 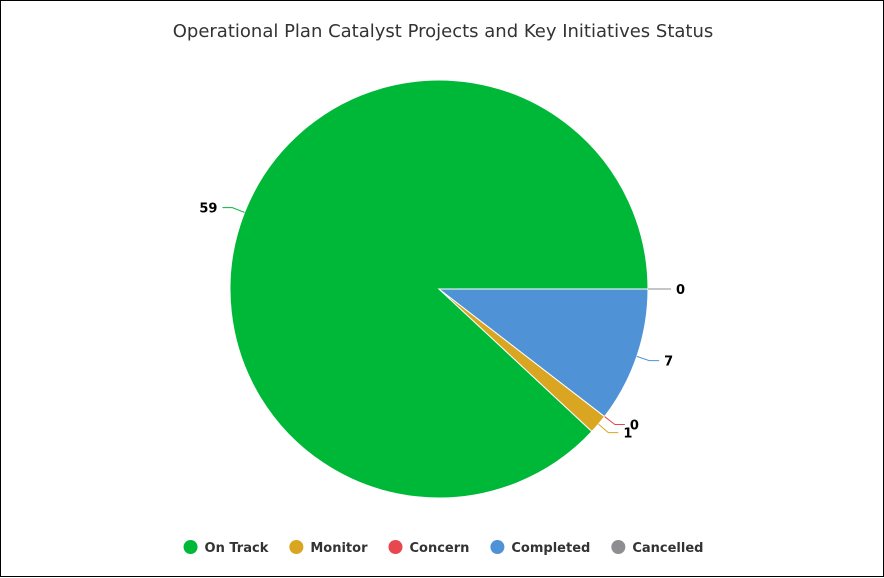 What do you see at coordinates (618, 547) in the screenshot?
I see `legend-marker-cancelled` at bounding box center [618, 547].